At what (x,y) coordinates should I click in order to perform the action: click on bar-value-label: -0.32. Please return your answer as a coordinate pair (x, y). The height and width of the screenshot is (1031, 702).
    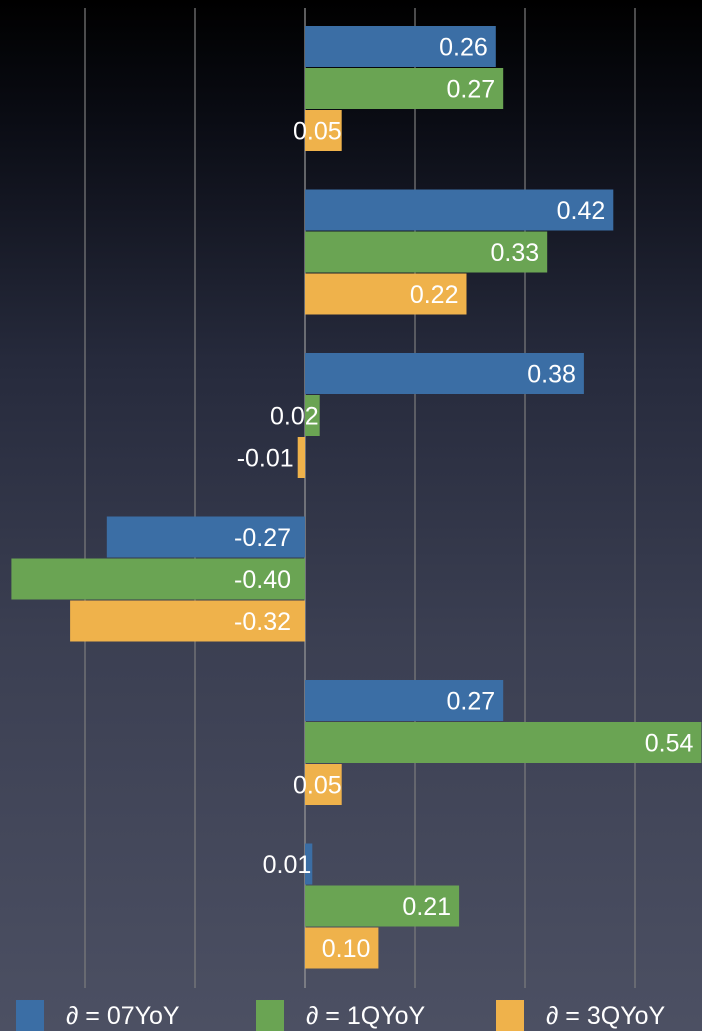
    Looking at the image, I should click on (262, 622).